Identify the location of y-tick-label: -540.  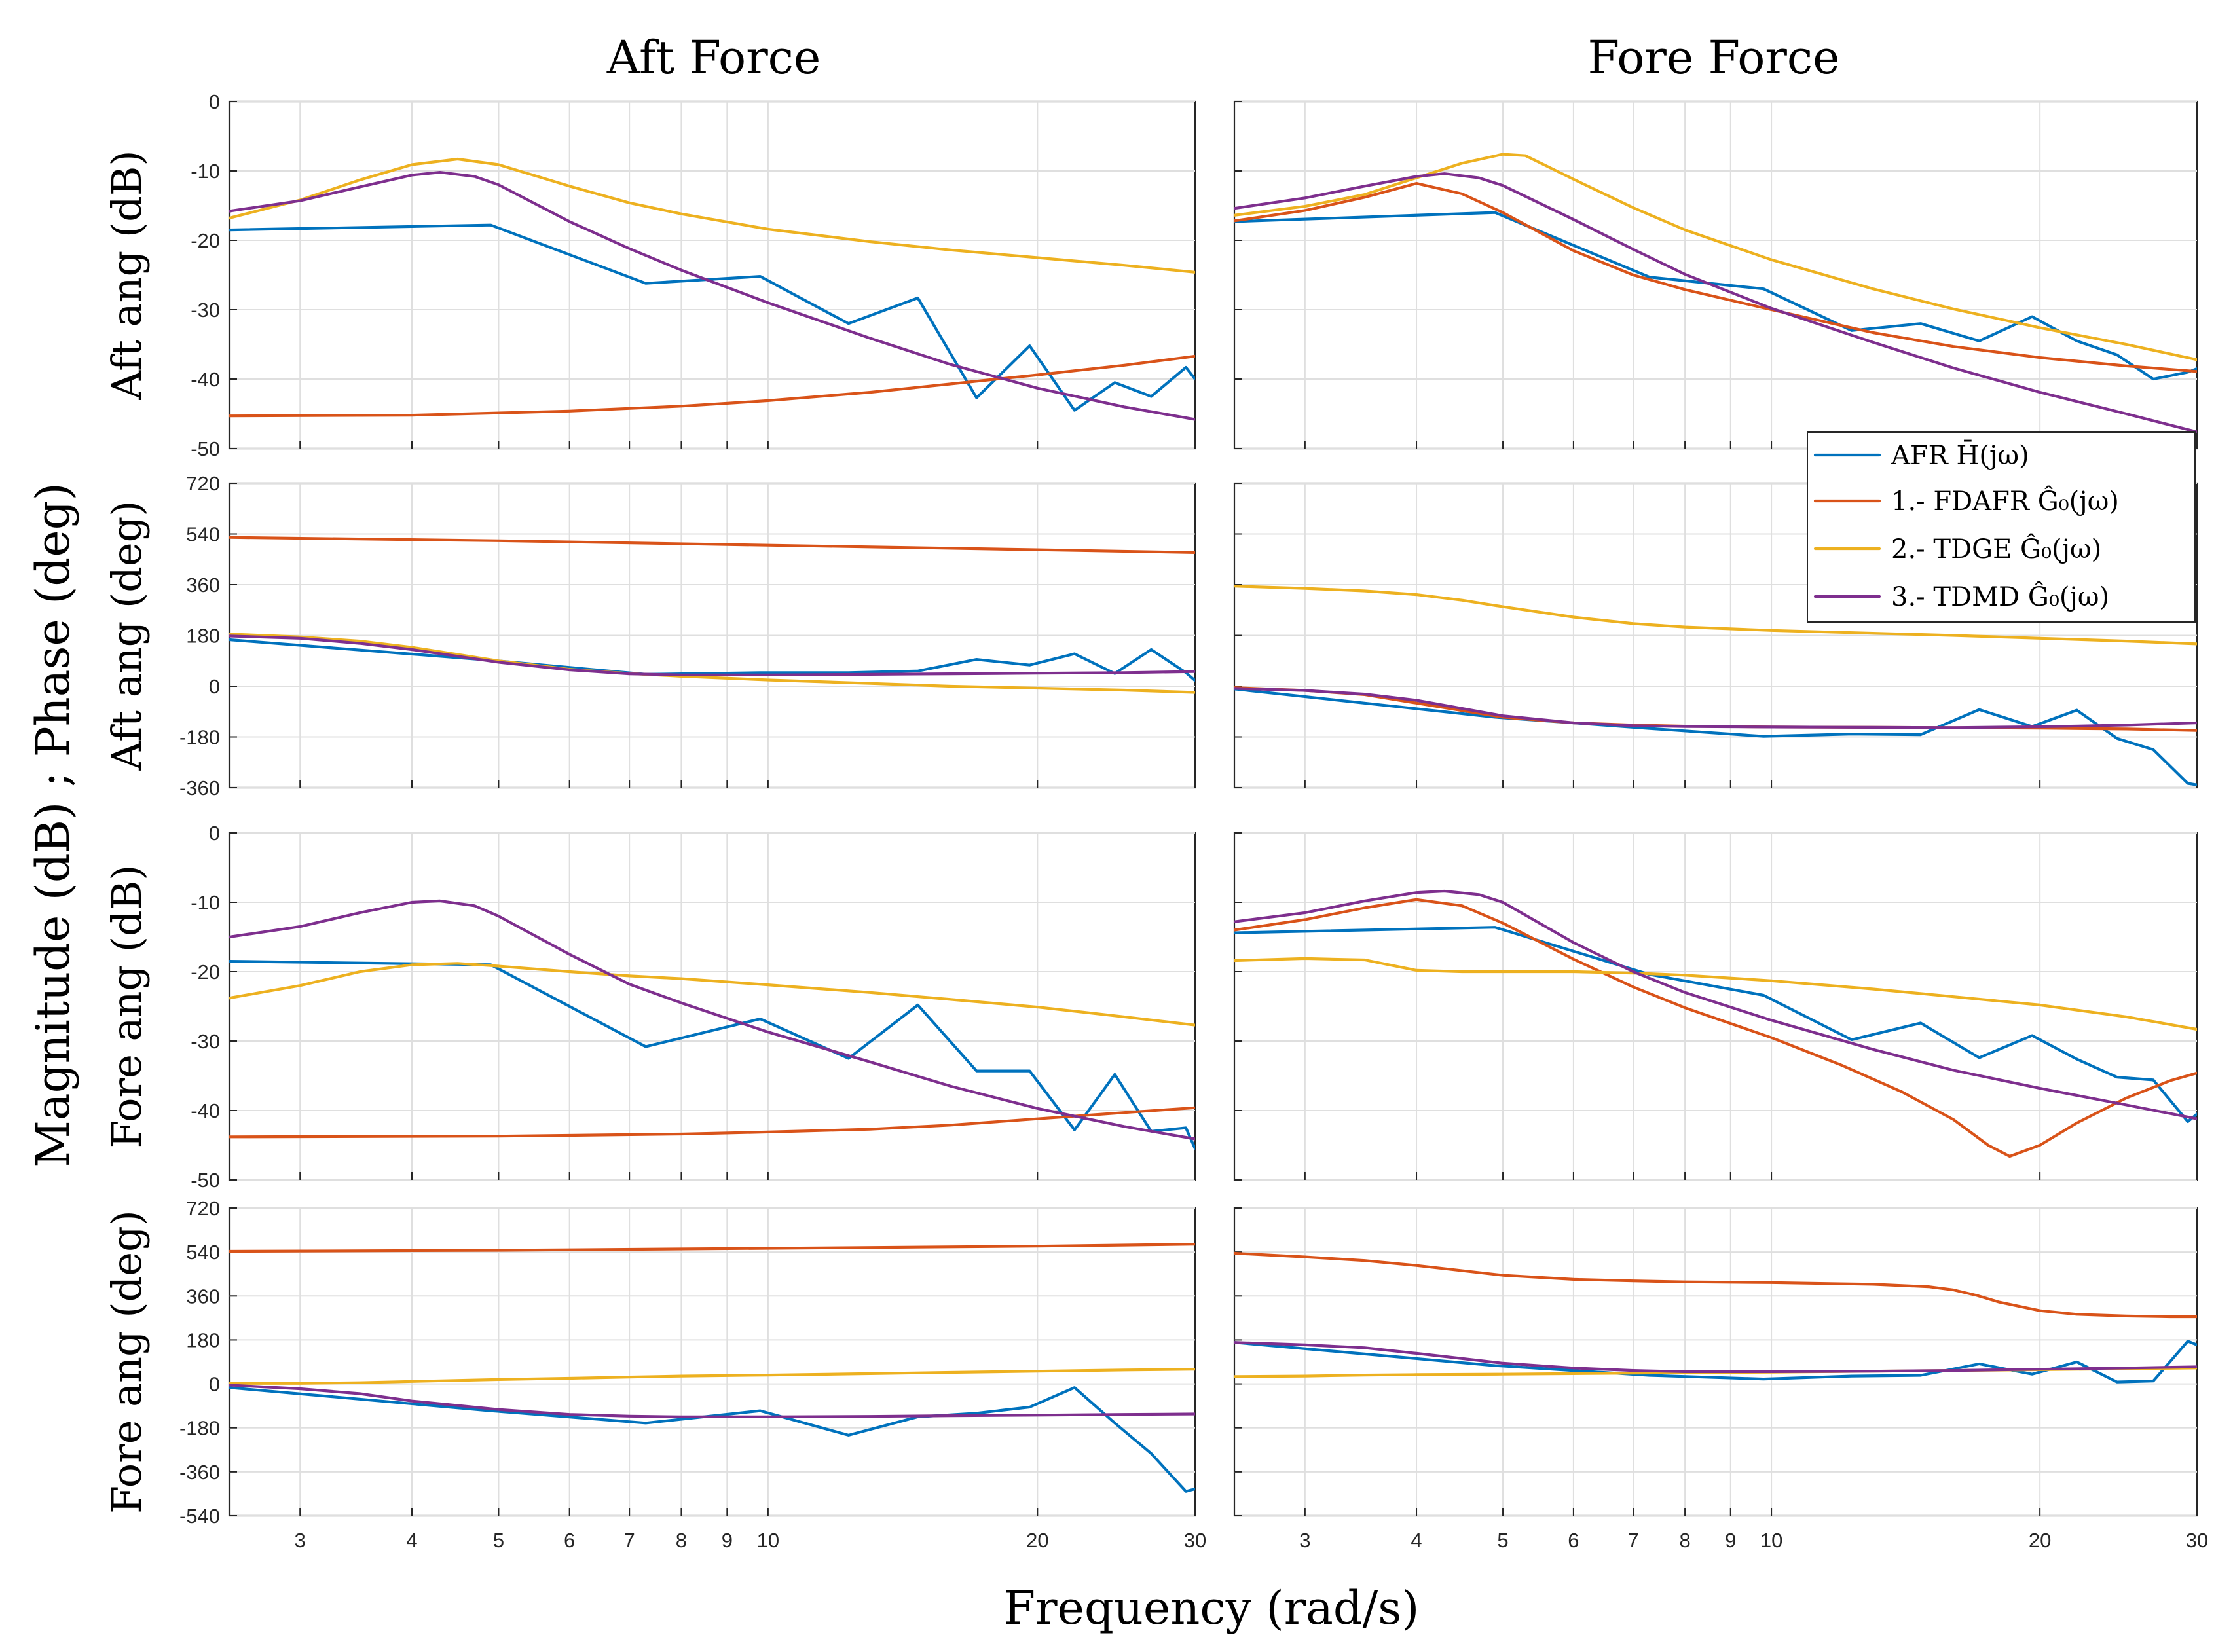
(199, 1516).